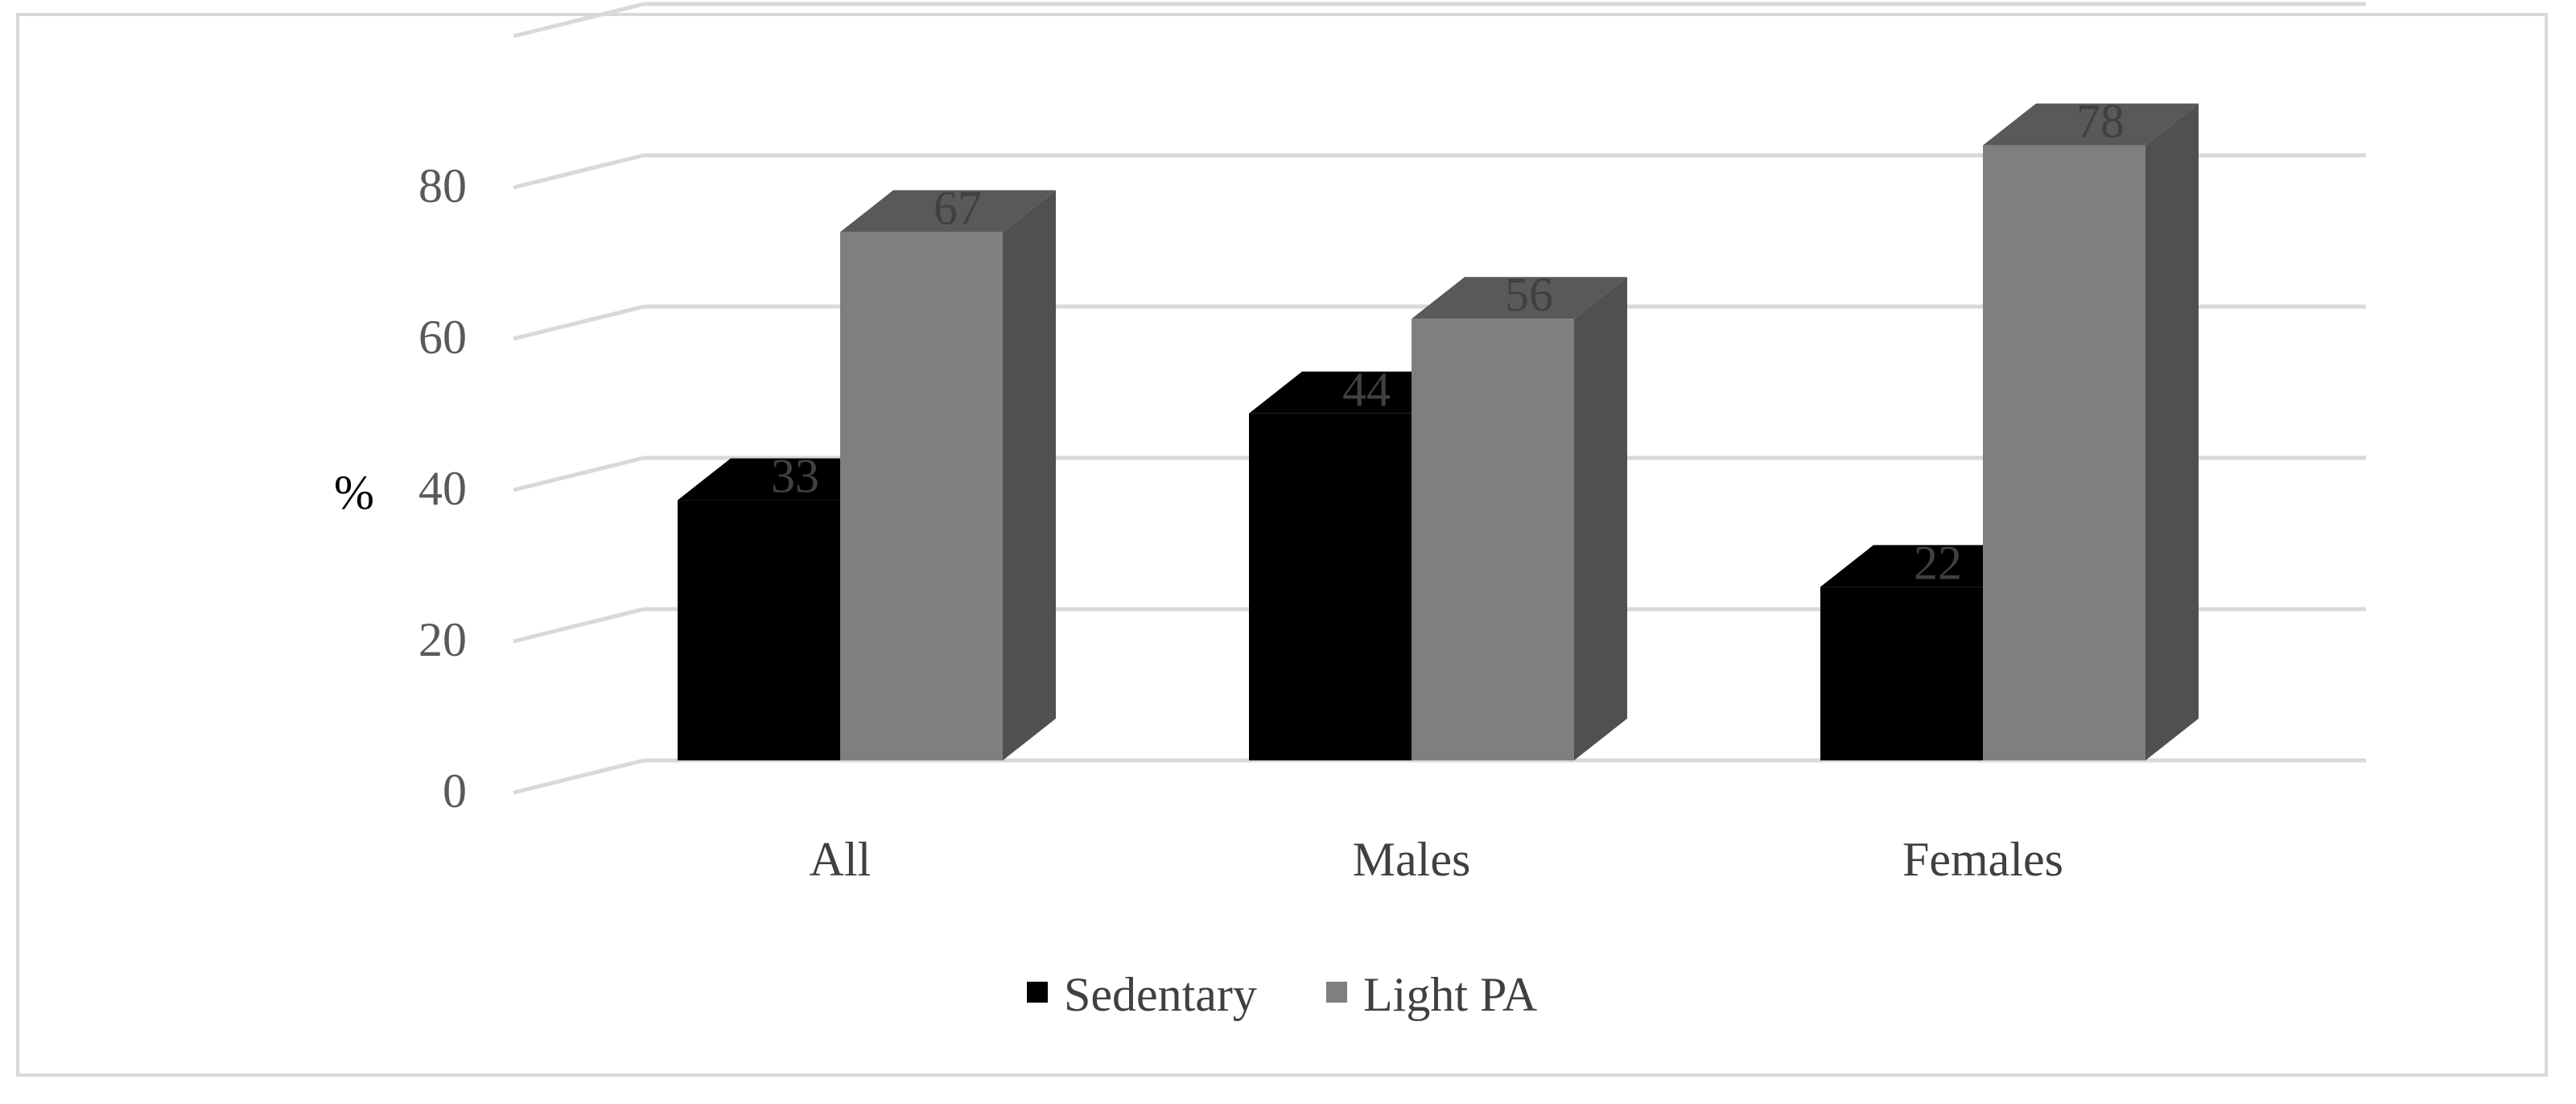 The image size is (2576, 1104). I want to click on legend-swatch-light-pa, so click(1336, 992).